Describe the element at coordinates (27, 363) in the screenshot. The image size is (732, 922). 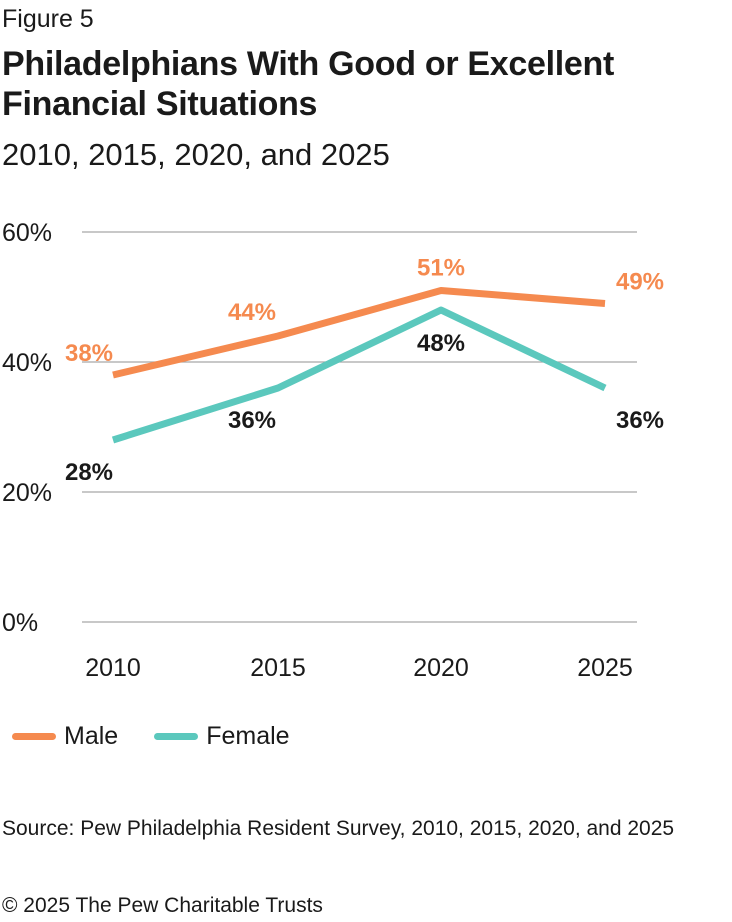
I see `y-tick-label: 40%` at that location.